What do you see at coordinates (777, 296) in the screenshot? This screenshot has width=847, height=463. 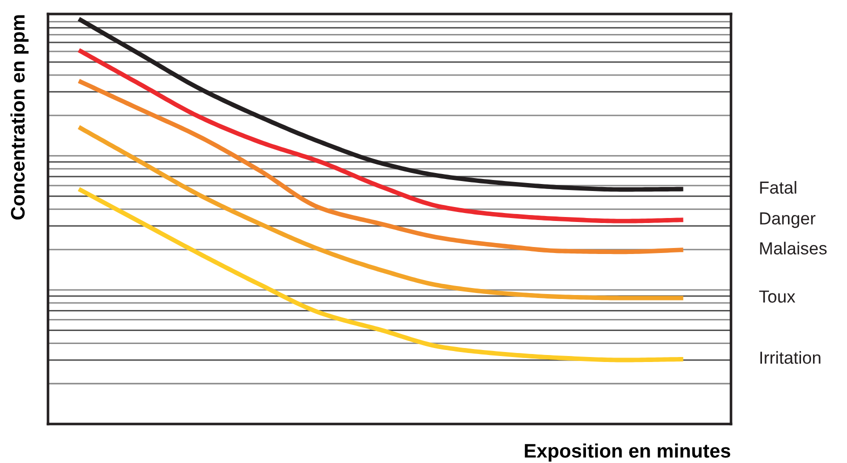 I see `text: Toux` at bounding box center [777, 296].